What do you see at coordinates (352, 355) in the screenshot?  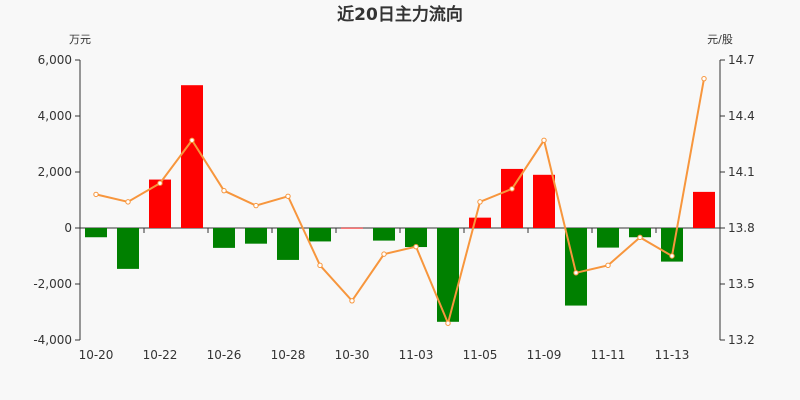 I see `x-tick-label: 10-30` at bounding box center [352, 355].